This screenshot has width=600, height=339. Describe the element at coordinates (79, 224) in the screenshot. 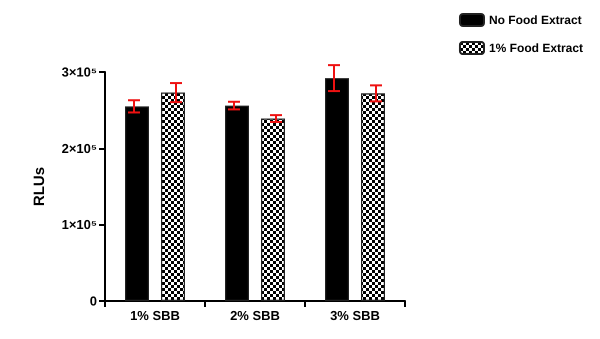

I see `y-tick-label: 1×10⁵` at that location.